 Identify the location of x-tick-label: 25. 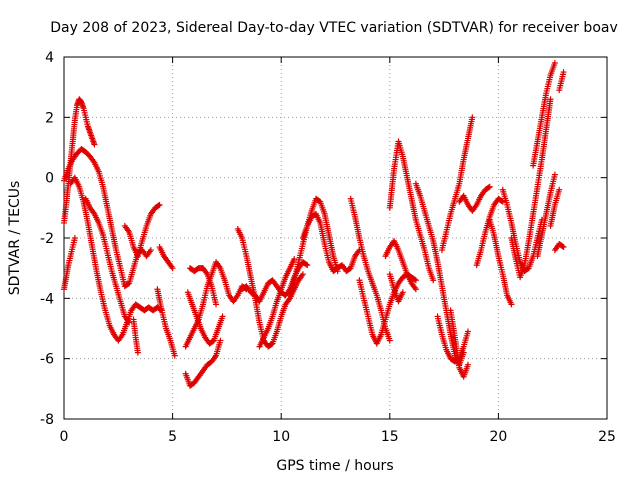
(607, 437).